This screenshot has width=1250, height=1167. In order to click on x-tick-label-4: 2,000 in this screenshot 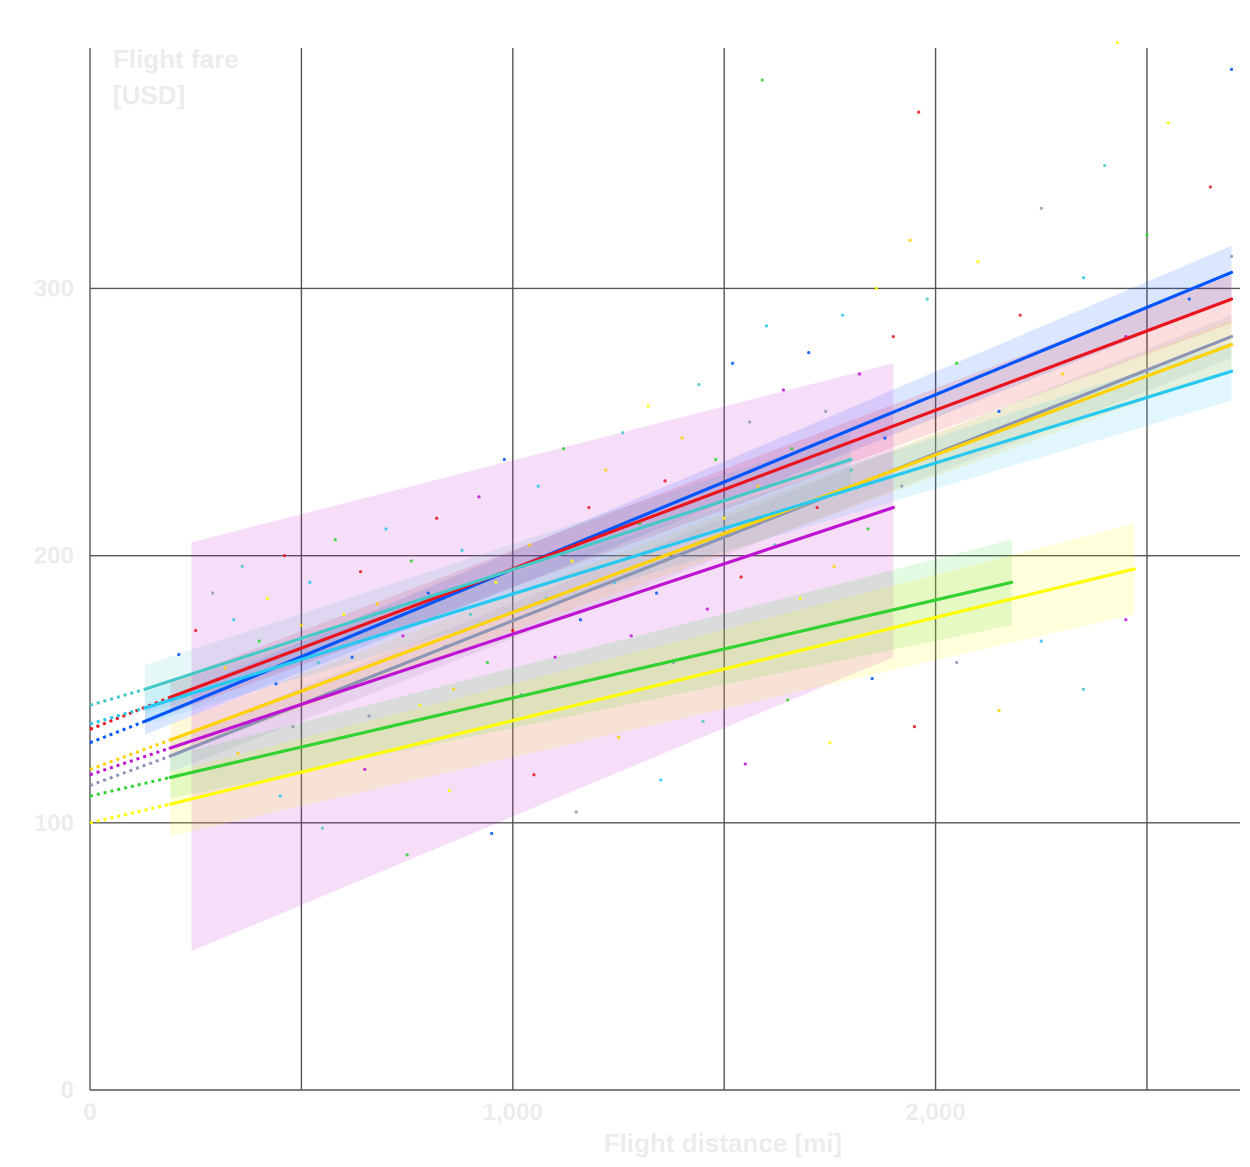, I will do `click(936, 1112)`.